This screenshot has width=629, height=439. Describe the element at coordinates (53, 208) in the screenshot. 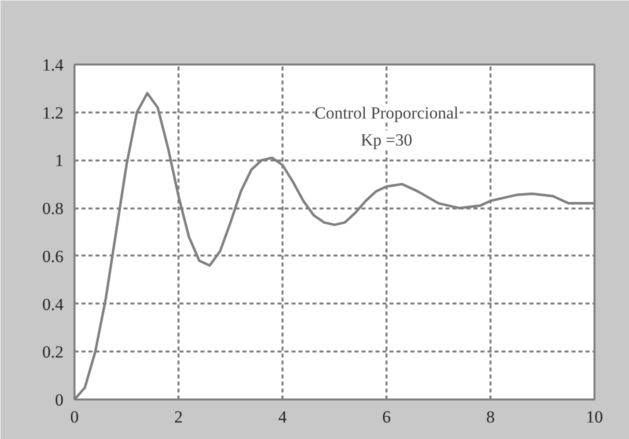

I see `y-tick-label: 0.8` at that location.